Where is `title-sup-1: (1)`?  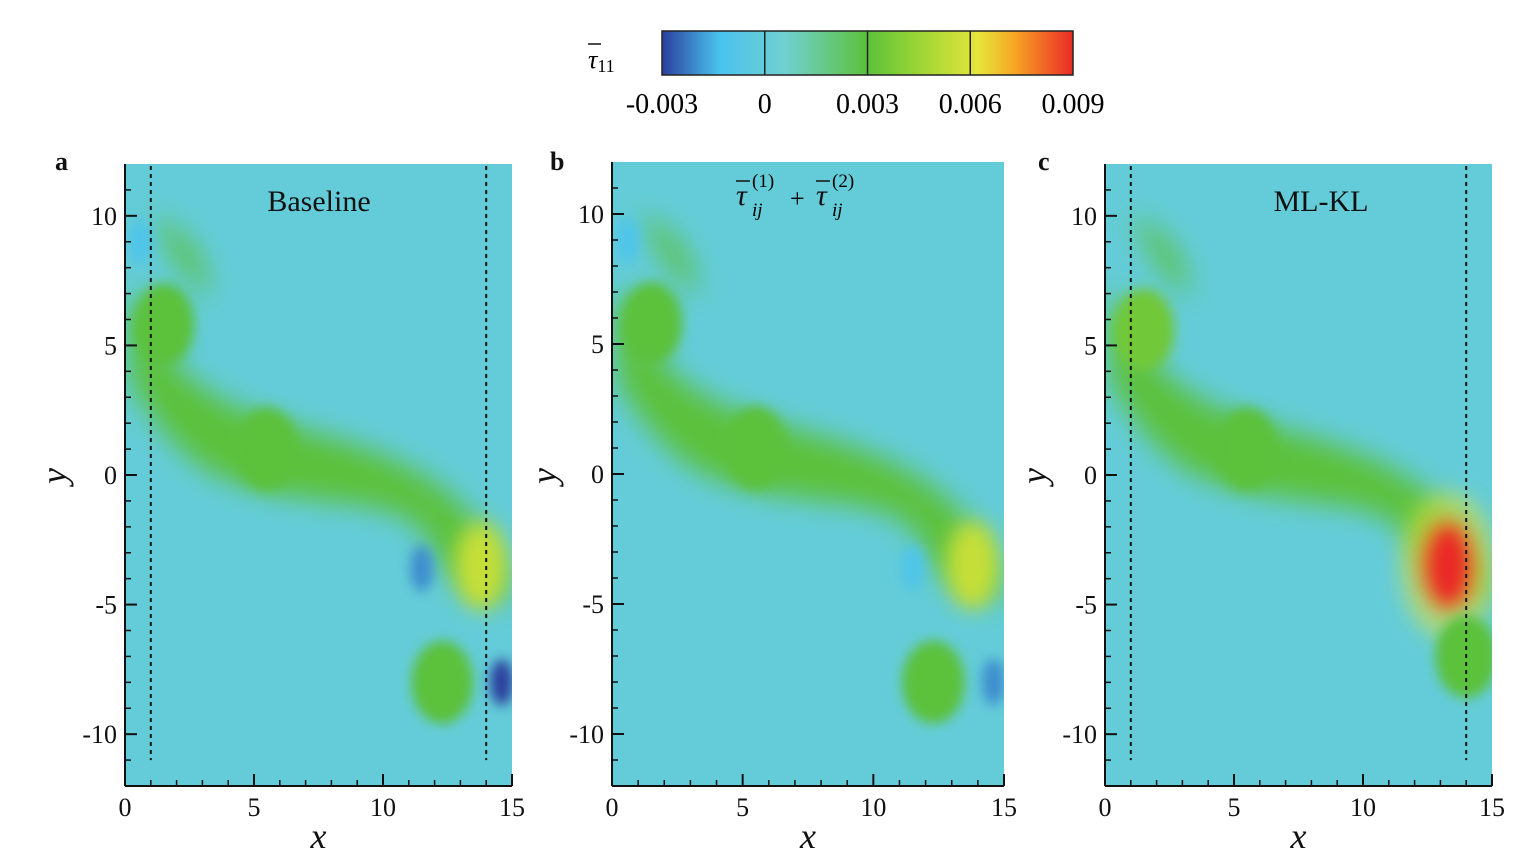 title-sup-1: (1) is located at coordinates (763, 181).